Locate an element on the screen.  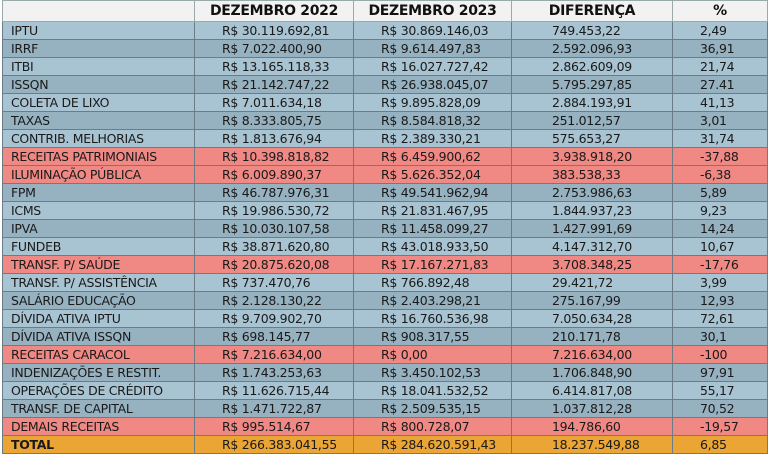
cell-percent: 70,52 is located at coordinates (720, 408).